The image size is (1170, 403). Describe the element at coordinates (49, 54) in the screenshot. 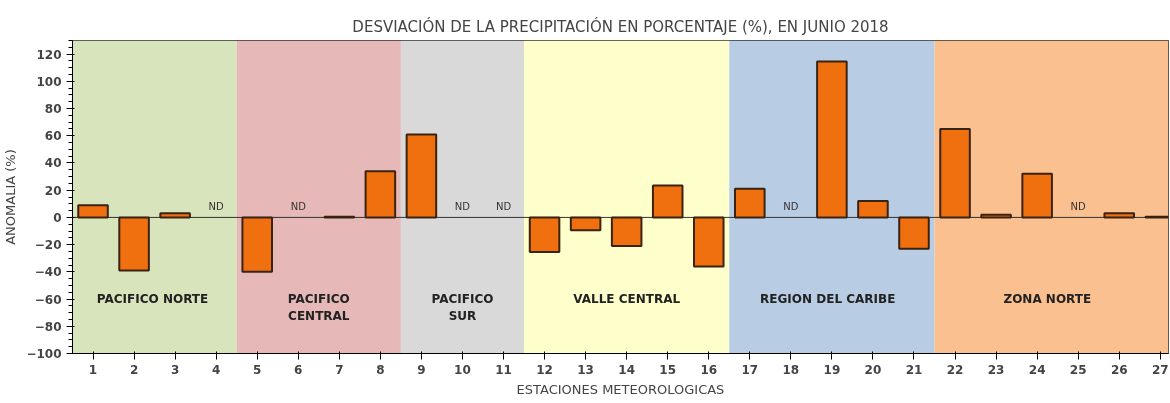

I see `y-tick-label: 120` at that location.